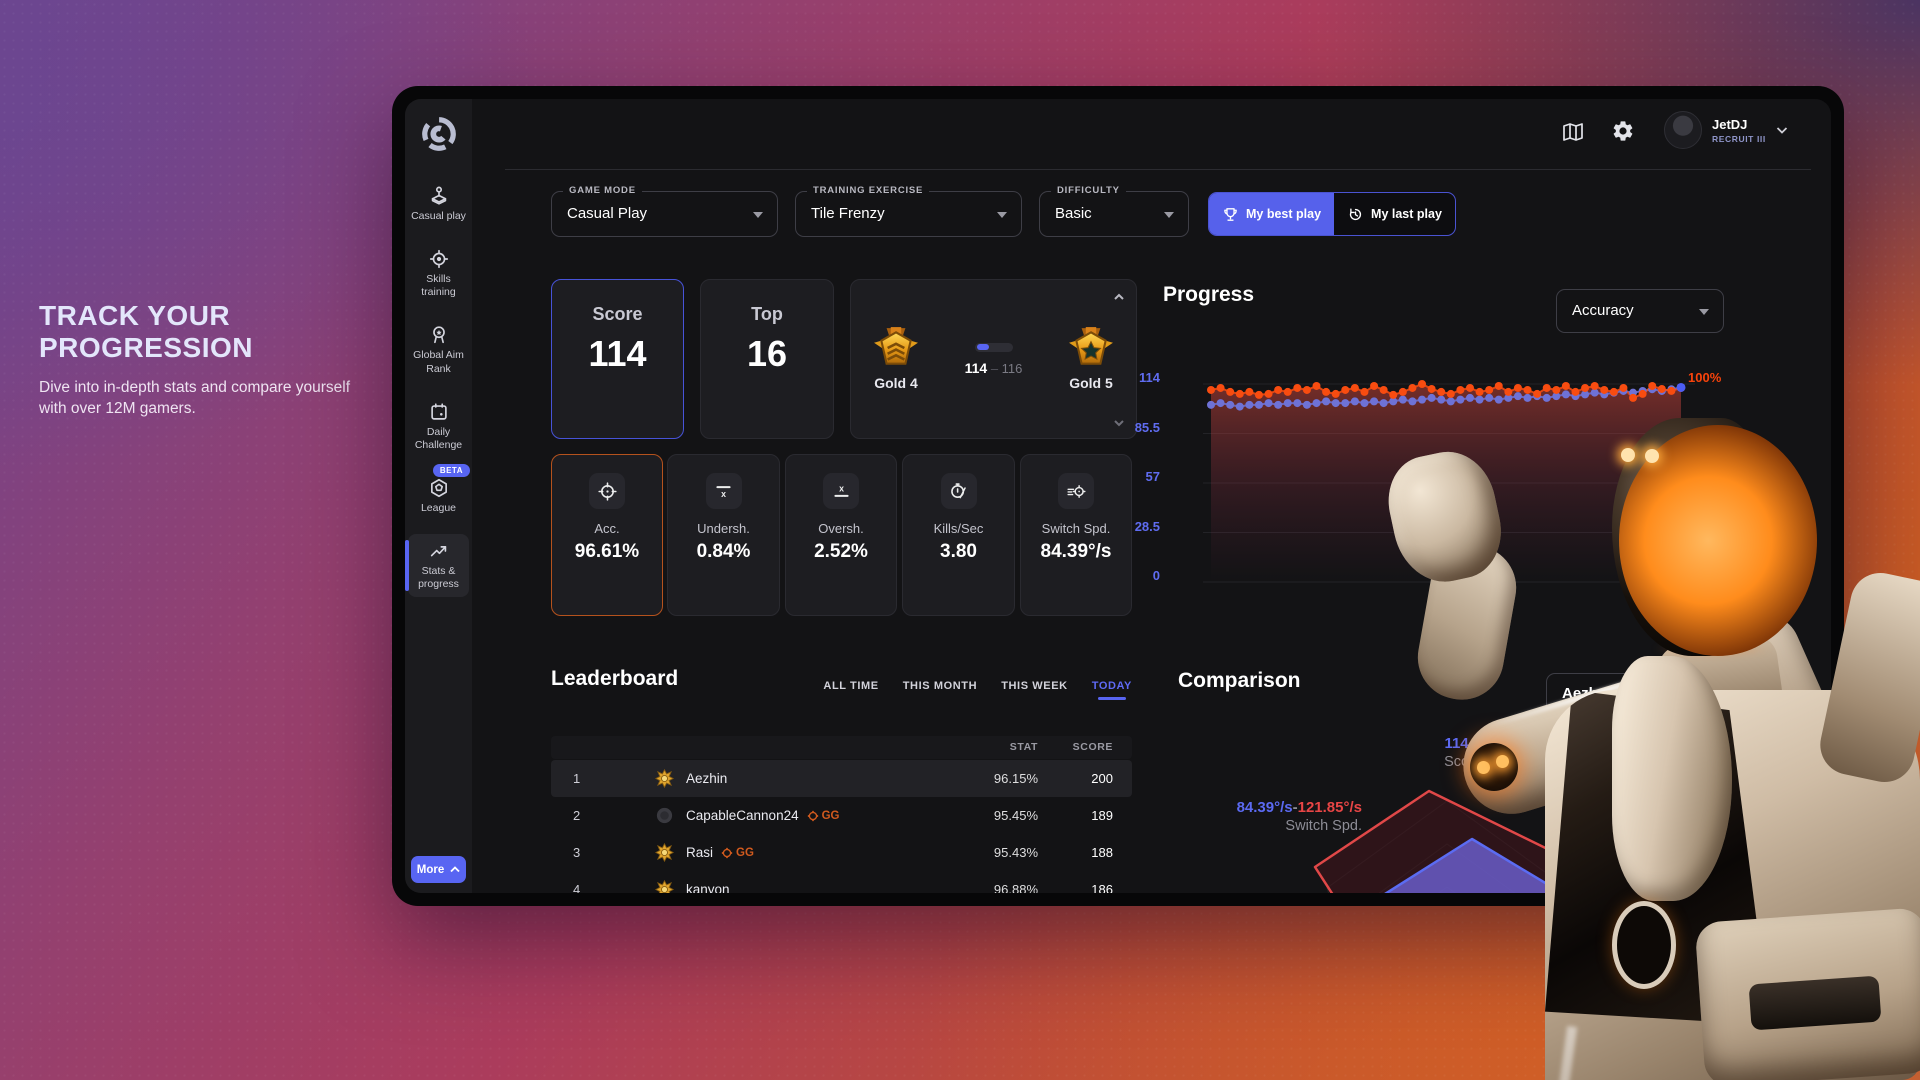 The image size is (1920, 1080). I want to click on comparison-switch-pair: 84.39°/s-121.85°/s Switch Spd., so click(1299, 816).